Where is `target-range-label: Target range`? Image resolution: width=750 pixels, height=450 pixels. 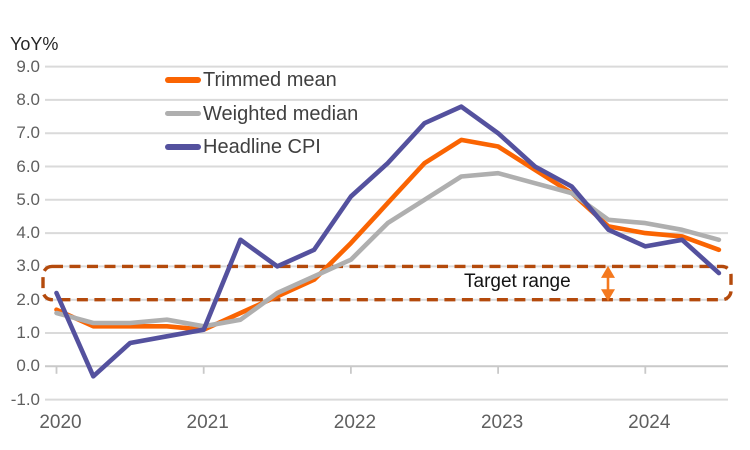
target-range-label: Target range is located at coordinates (517, 281).